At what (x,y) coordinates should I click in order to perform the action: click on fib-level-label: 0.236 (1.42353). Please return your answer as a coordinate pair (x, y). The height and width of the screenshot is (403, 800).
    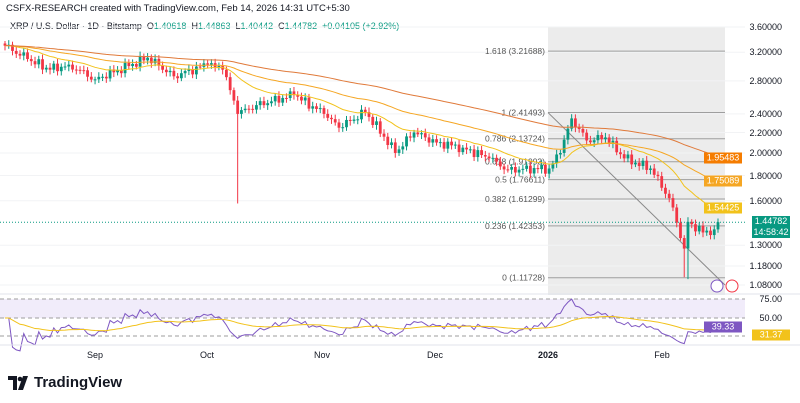
    Looking at the image, I should click on (515, 226).